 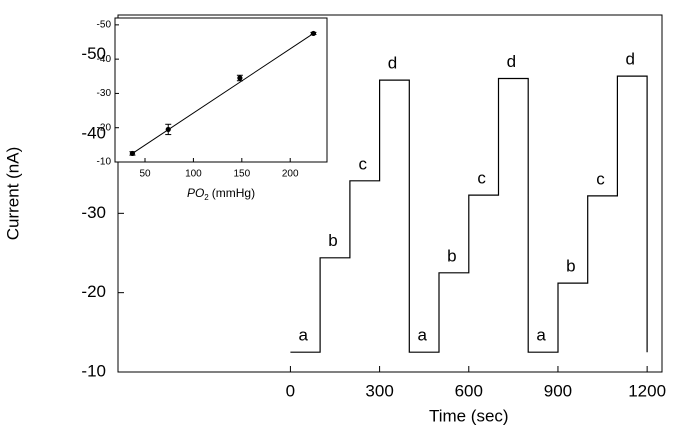 I want to click on y-tick-label: -10, so click(x=93, y=370).